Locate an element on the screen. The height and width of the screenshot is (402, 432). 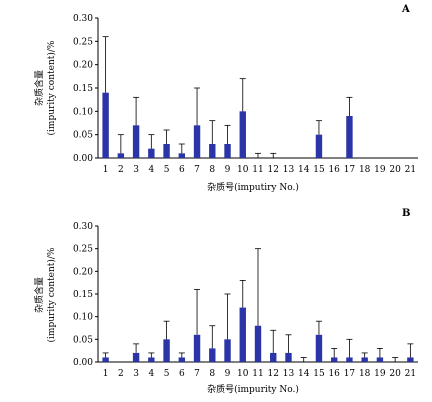
panel-b-y-tick-label: 0.15 is located at coordinates (83, 295).